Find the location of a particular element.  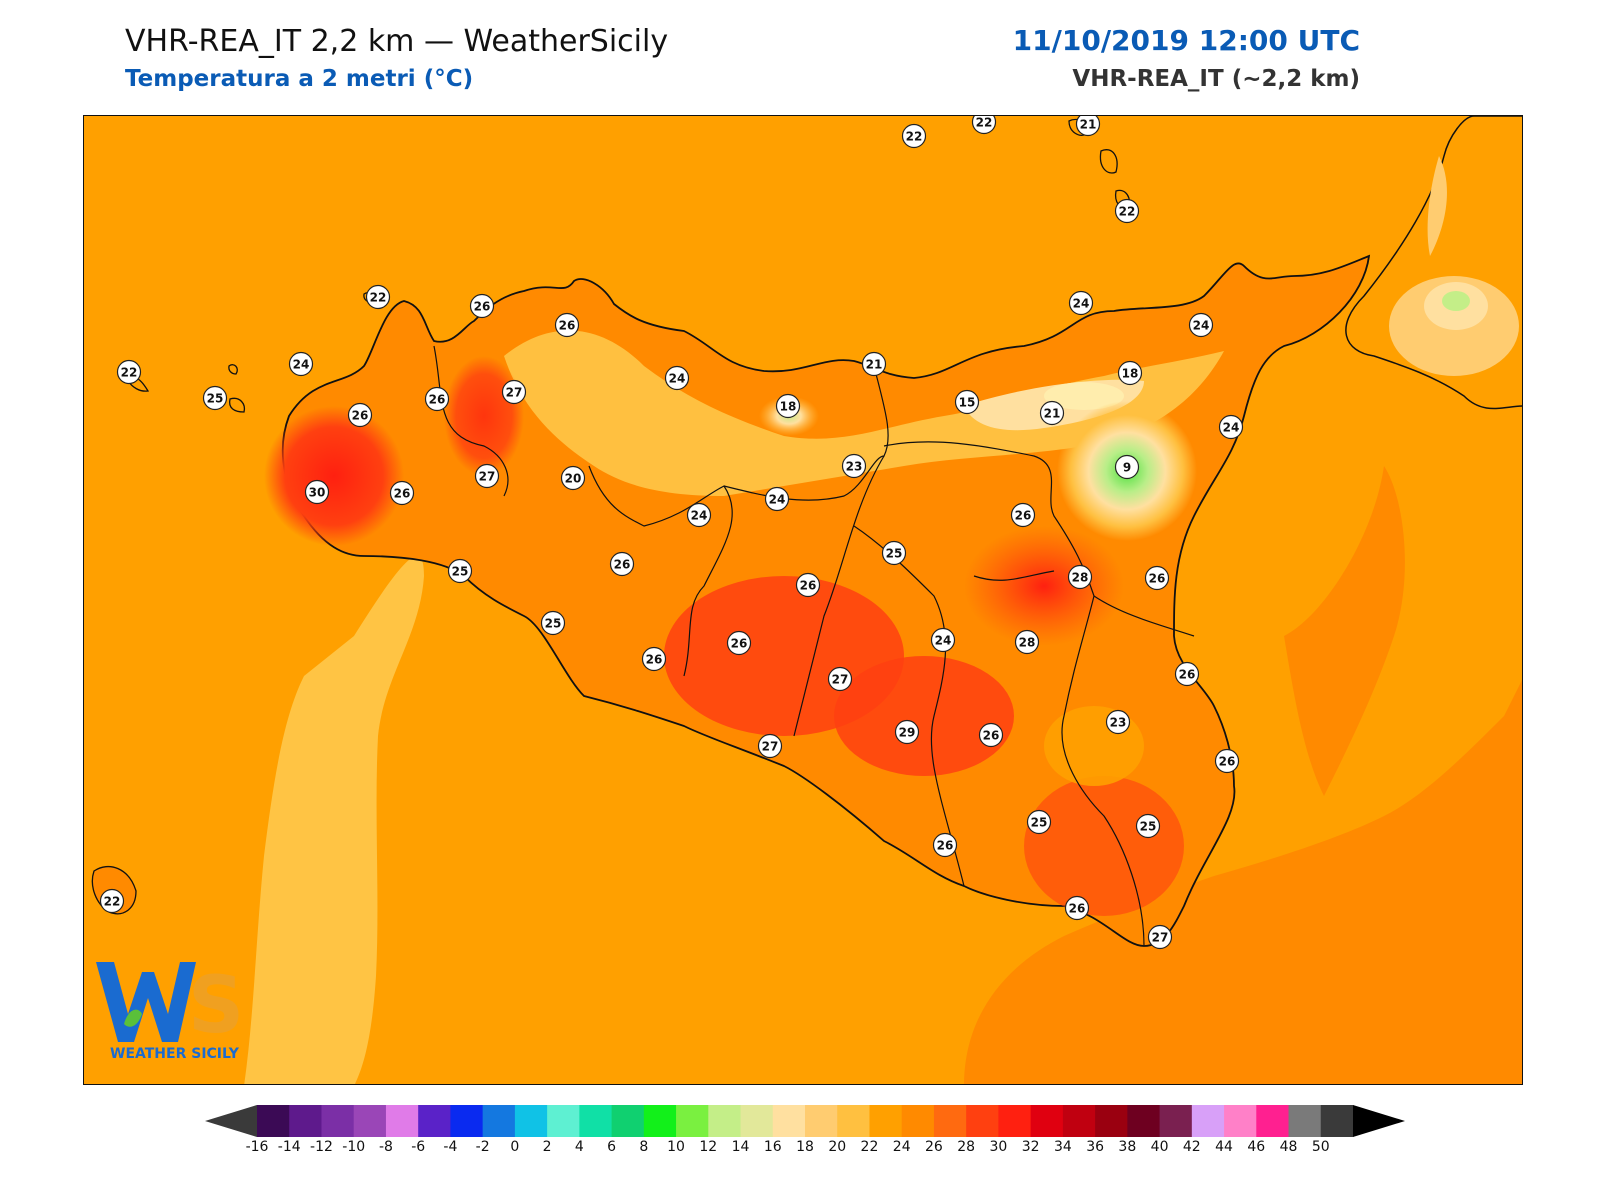

valid-time: 11/10/2019 12:00 UTC is located at coordinates (1186, 40).